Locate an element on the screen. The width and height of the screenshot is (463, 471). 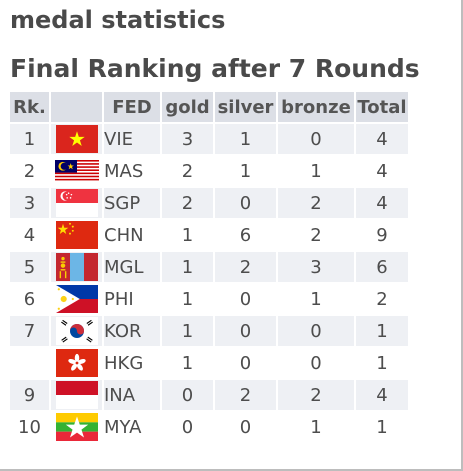
vie-flag-icon is located at coordinates (76, 139).